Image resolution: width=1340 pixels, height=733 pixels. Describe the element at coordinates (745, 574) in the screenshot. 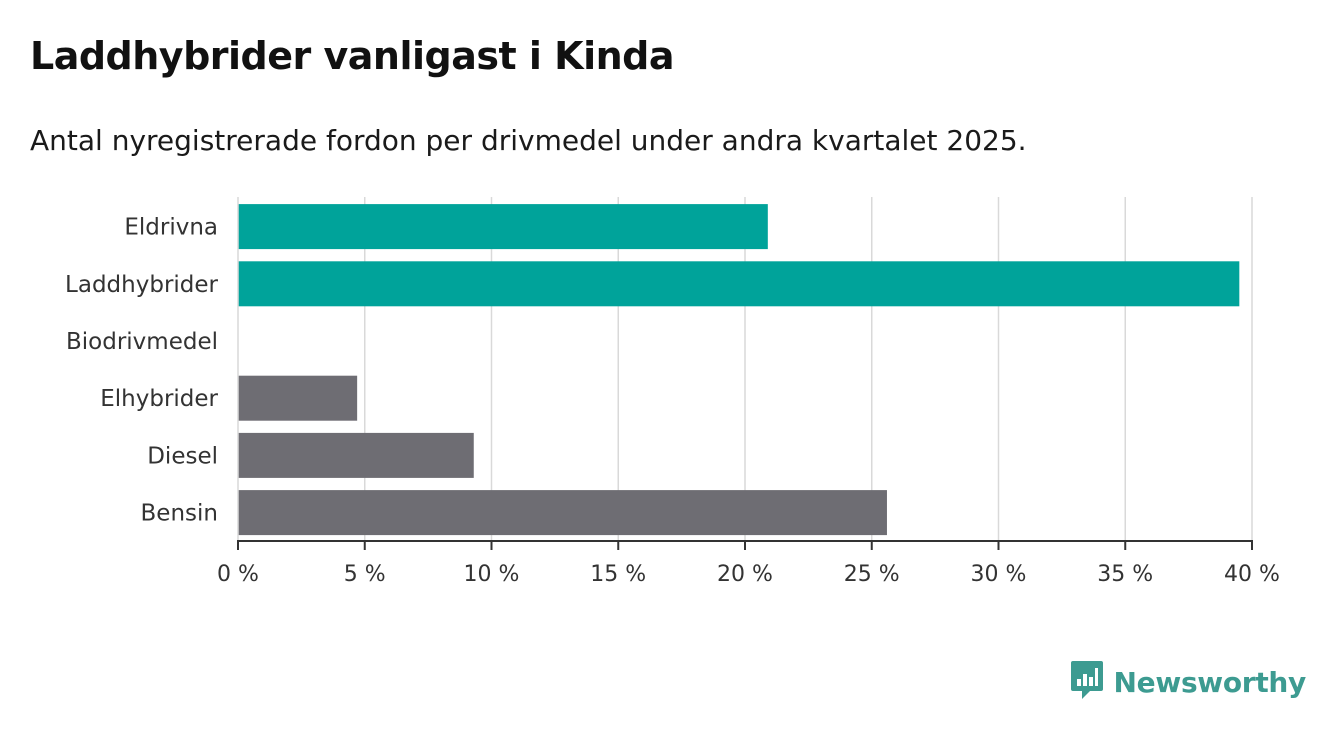

I see `x-tick-label: 20 %` at that location.